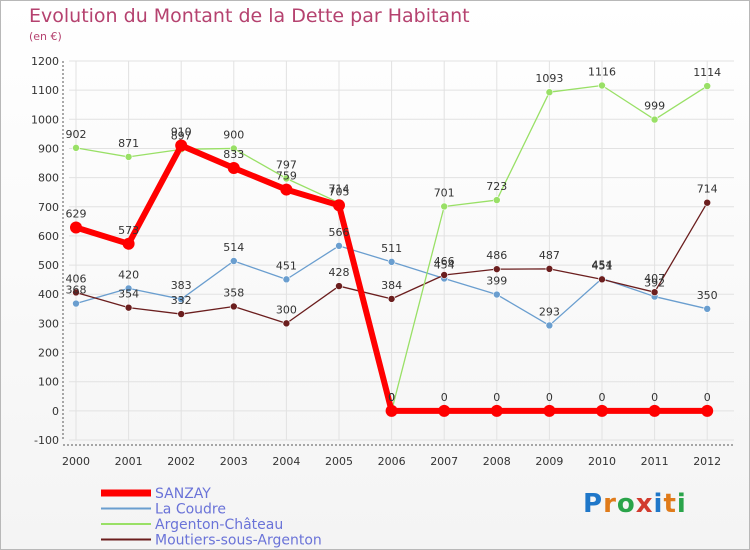 This screenshot has height=550, width=750. Describe the element at coordinates (549, 78) in the screenshot. I see `data-label: 1093` at that location.